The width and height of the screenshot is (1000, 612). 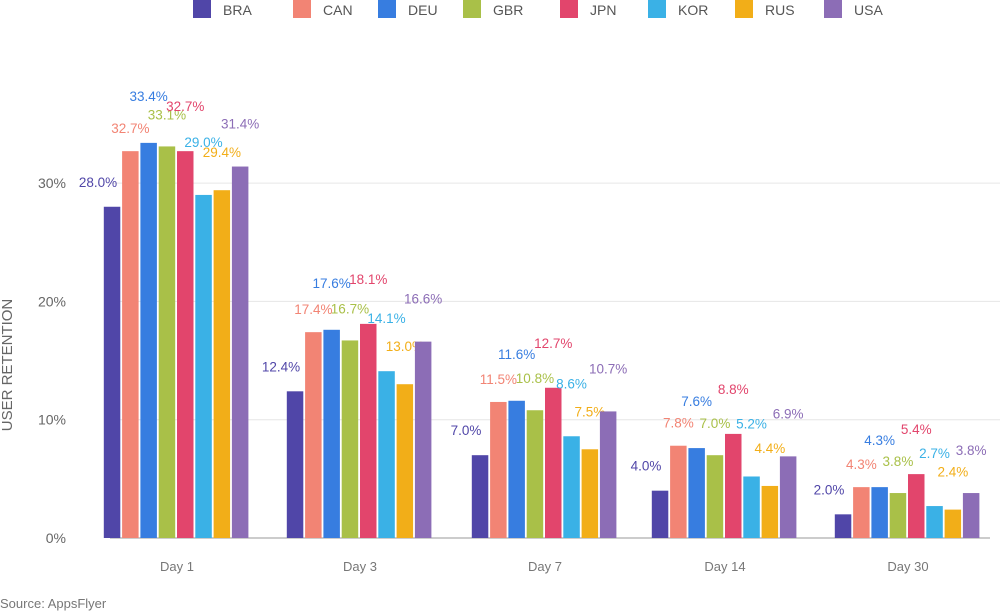 I want to click on data-label: 8.6%, so click(x=571, y=383).